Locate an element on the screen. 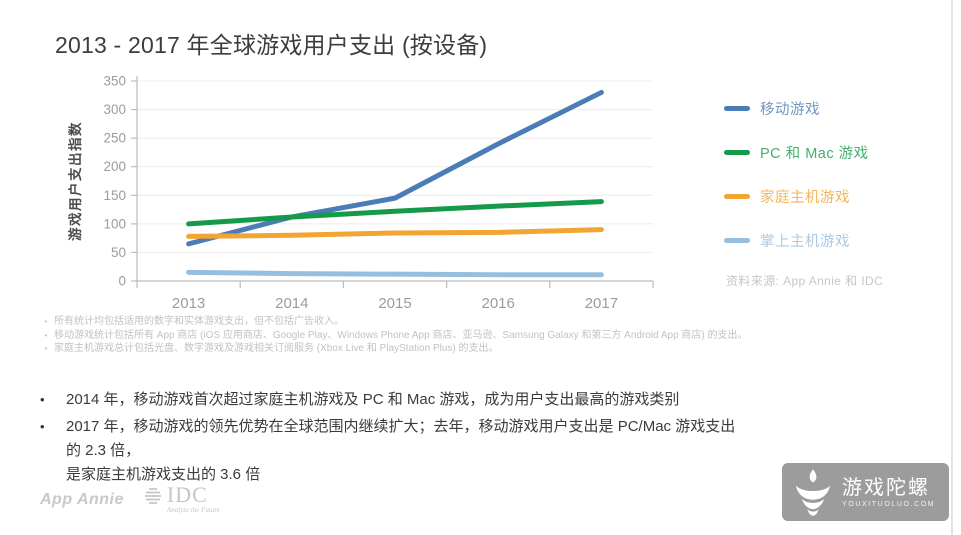  page-edge-divider is located at coordinates (952, 267).